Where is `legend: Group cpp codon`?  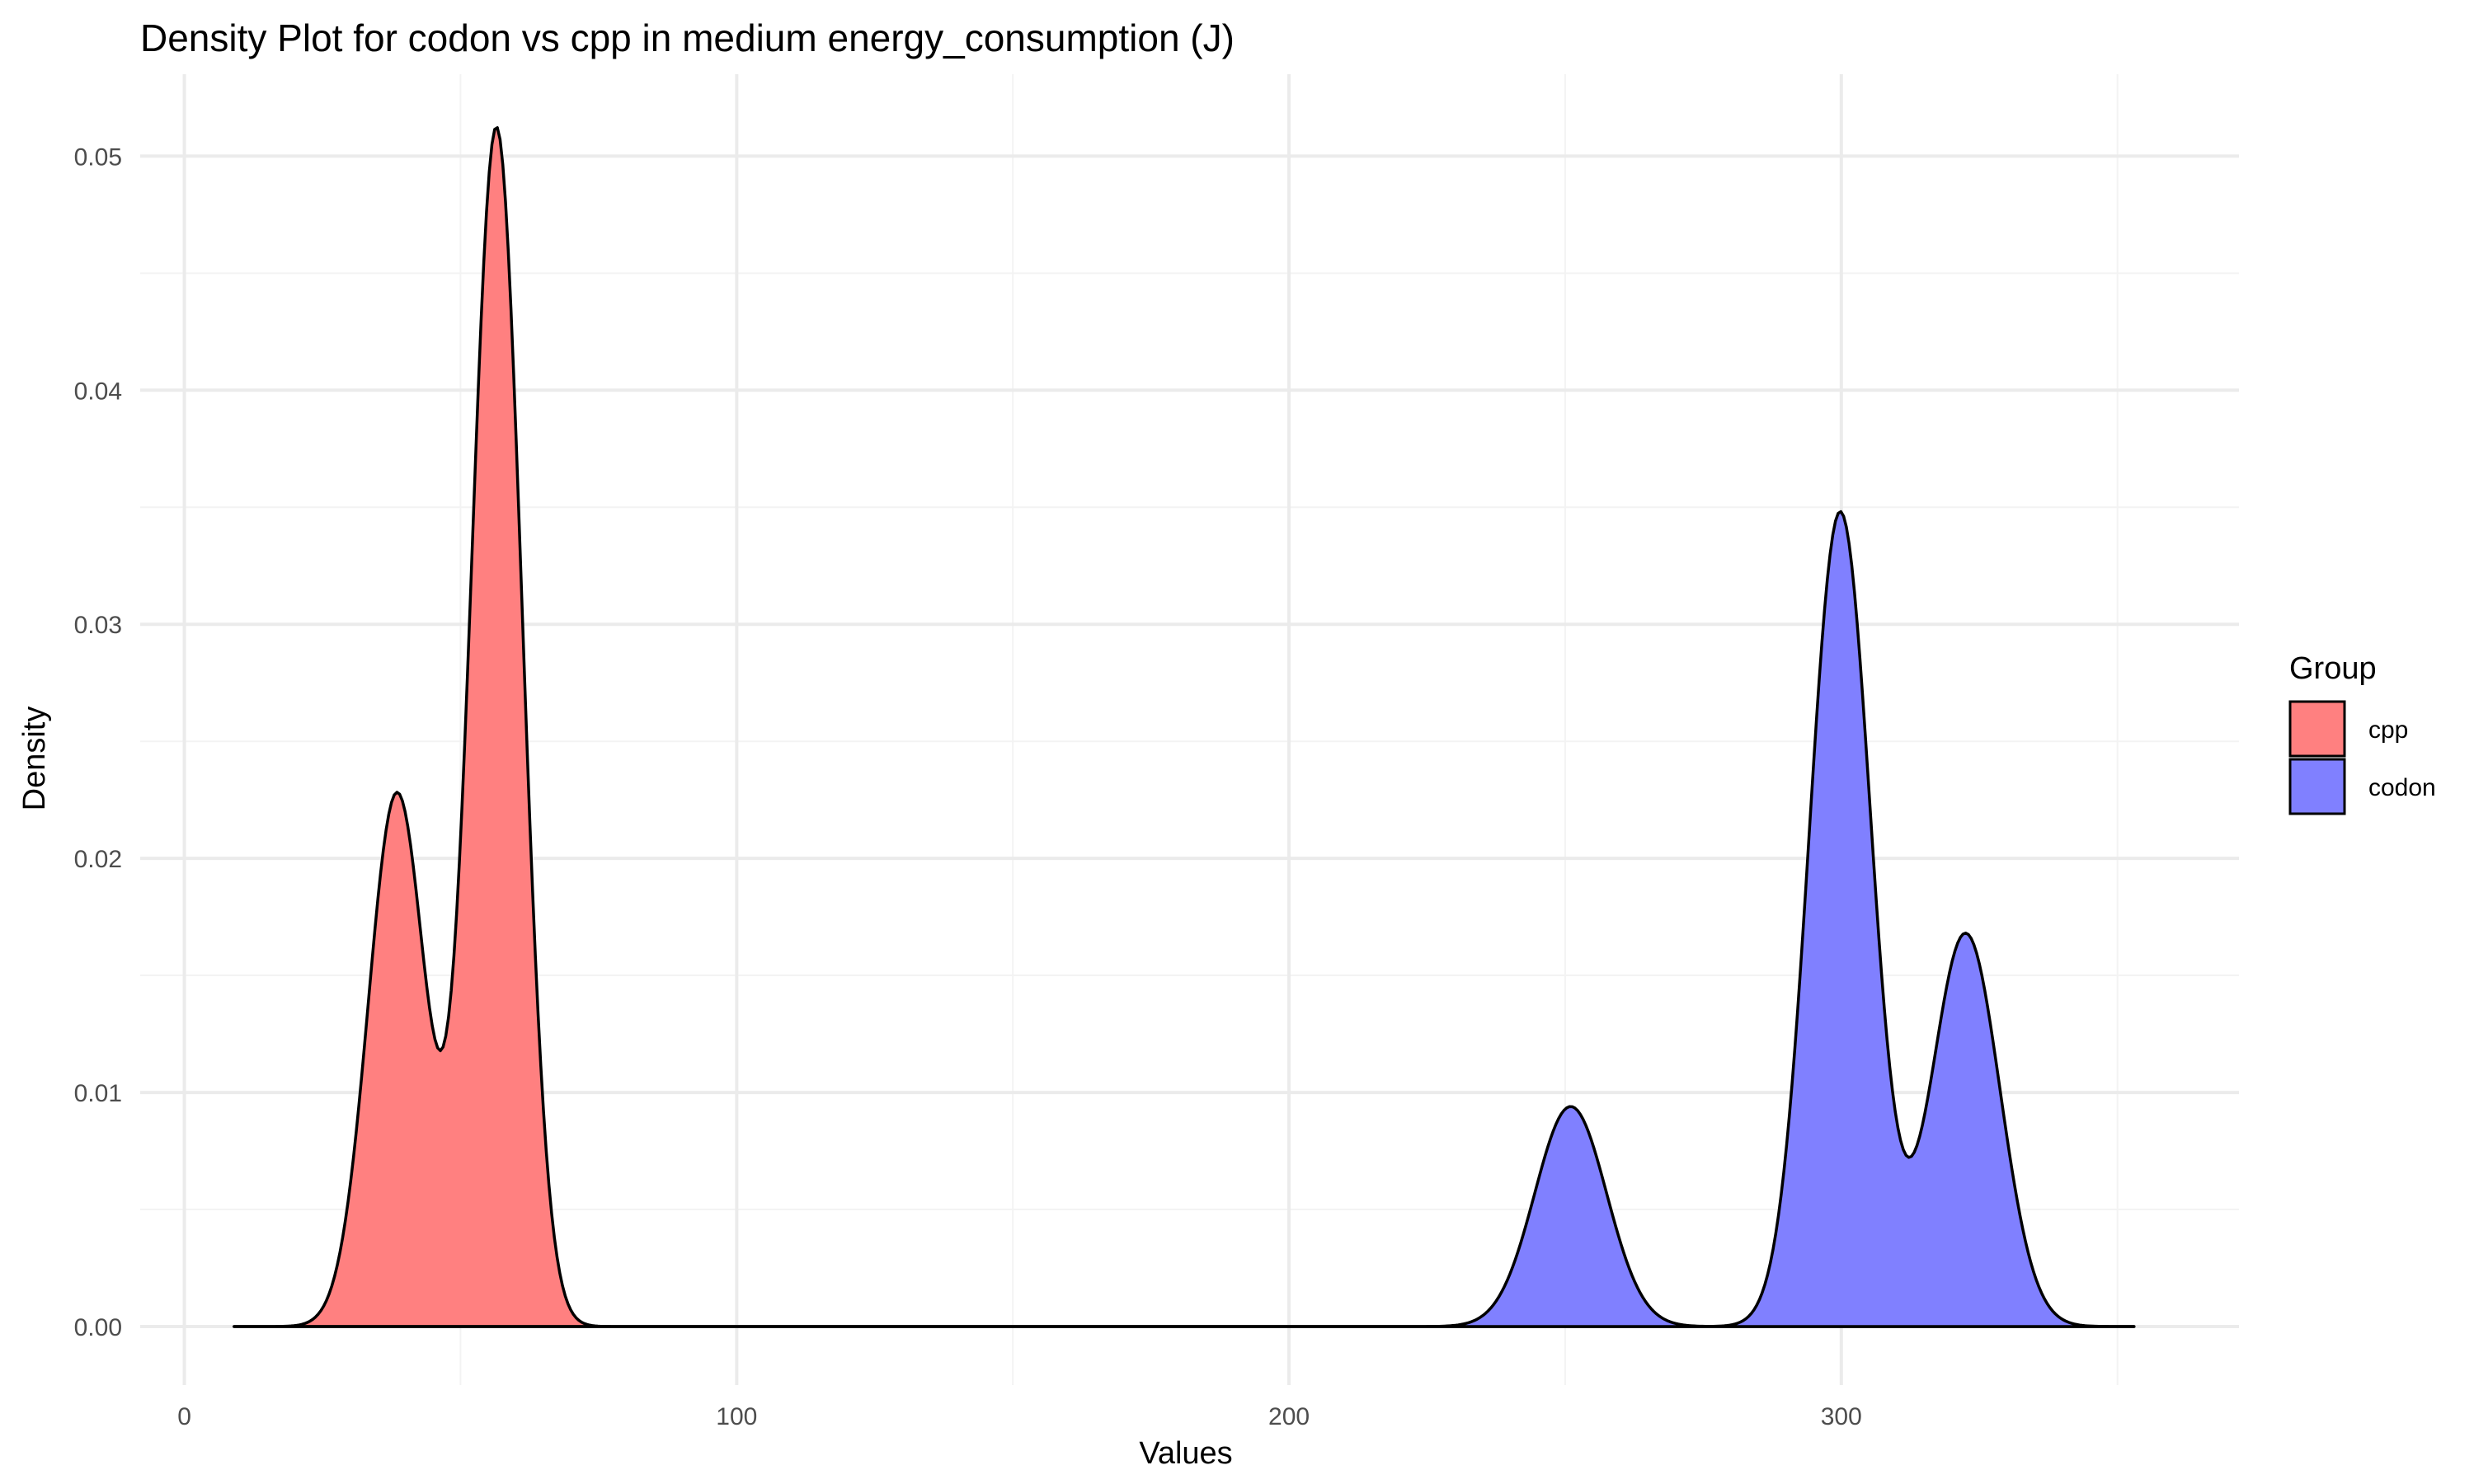
legend: Group cpp codon is located at coordinates (2362, 733).